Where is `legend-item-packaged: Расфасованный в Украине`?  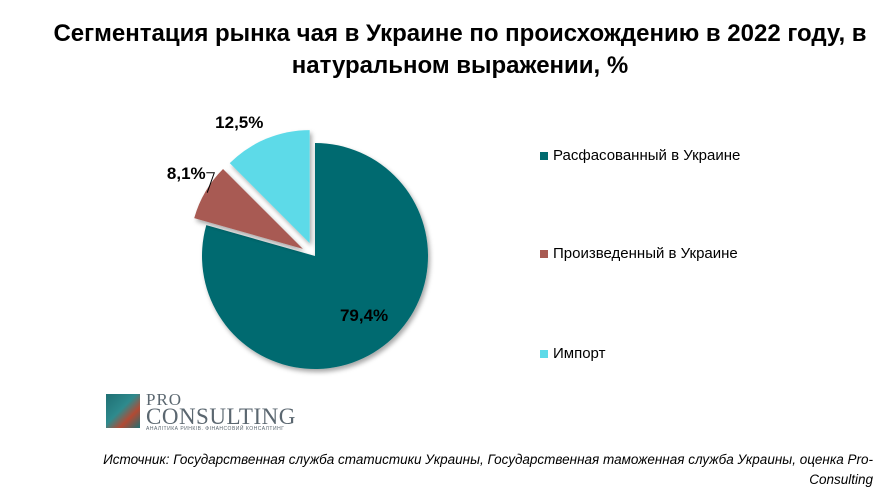
legend-item-packaged: Расфасованный в Украине is located at coordinates (660, 156).